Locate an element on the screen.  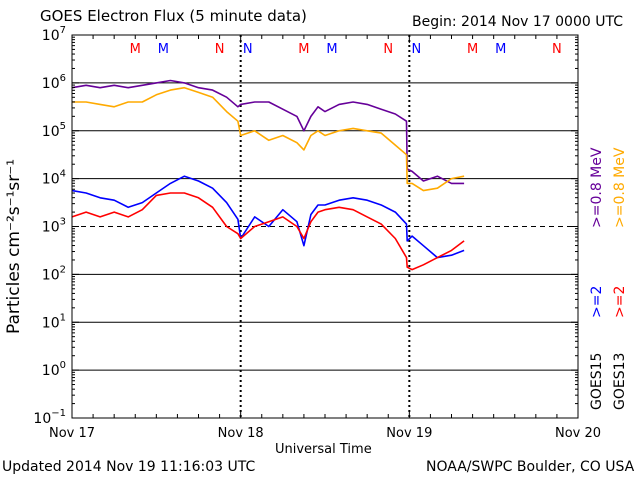
x-tick-label: Nov 17 is located at coordinates (72, 433).